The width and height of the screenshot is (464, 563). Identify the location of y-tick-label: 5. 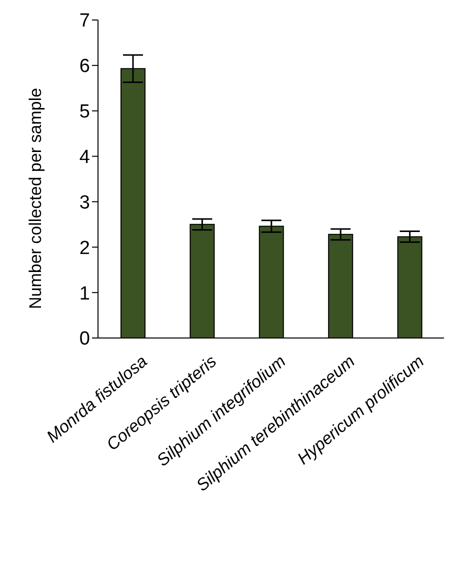
(84, 112).